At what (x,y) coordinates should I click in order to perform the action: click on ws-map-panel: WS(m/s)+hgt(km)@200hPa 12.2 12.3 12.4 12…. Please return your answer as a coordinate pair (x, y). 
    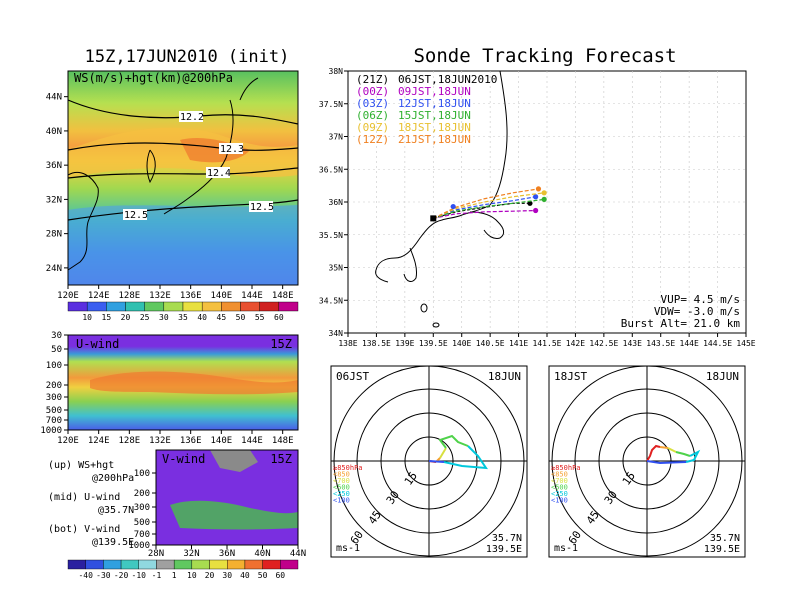
    Looking at the image, I should click on (172, 196).